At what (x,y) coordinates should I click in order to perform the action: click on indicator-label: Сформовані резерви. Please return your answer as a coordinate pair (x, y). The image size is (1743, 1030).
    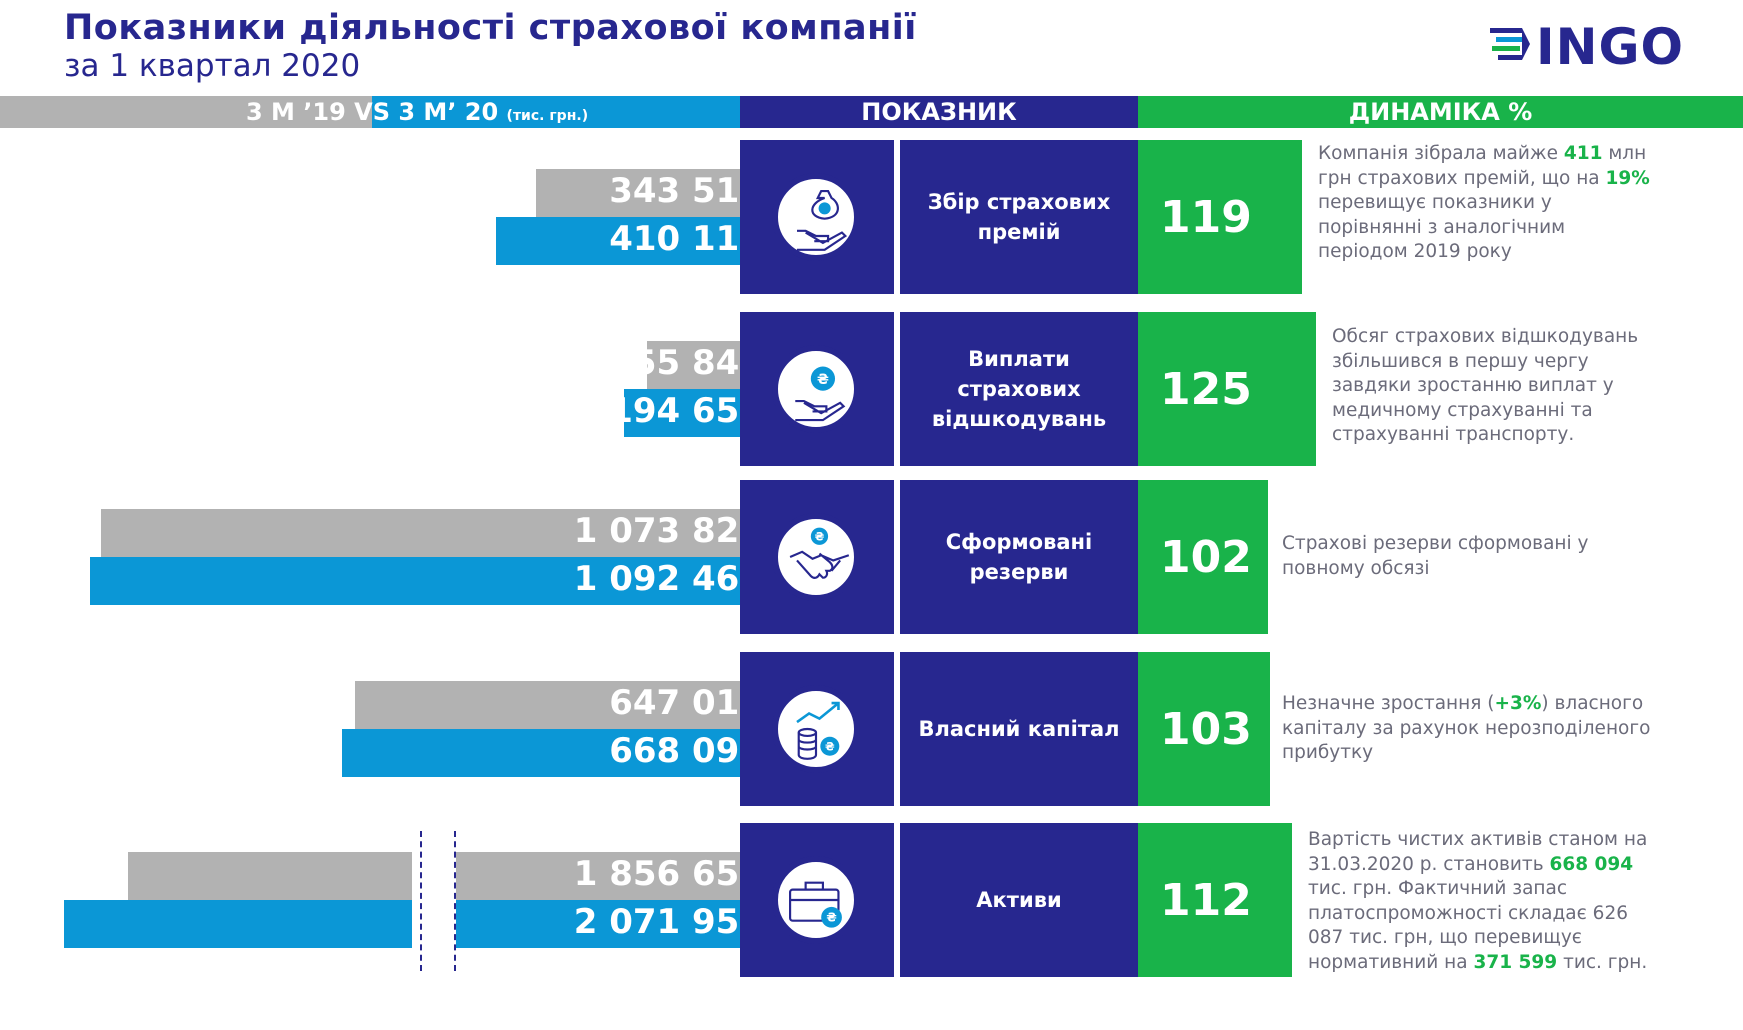
    Looking at the image, I should click on (1019, 557).